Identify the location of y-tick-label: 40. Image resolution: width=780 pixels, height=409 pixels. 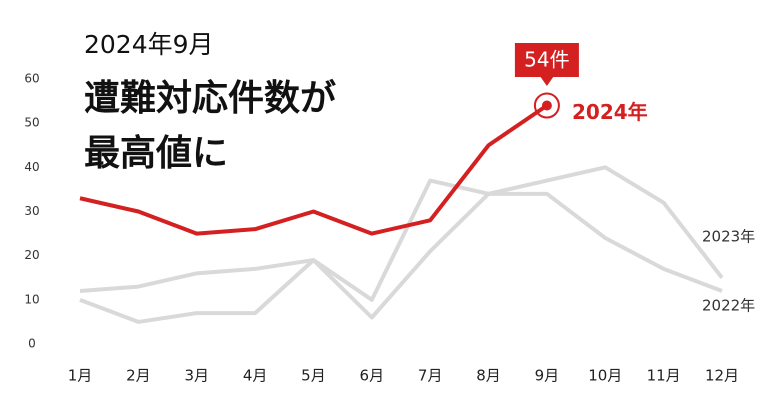
(31, 167).